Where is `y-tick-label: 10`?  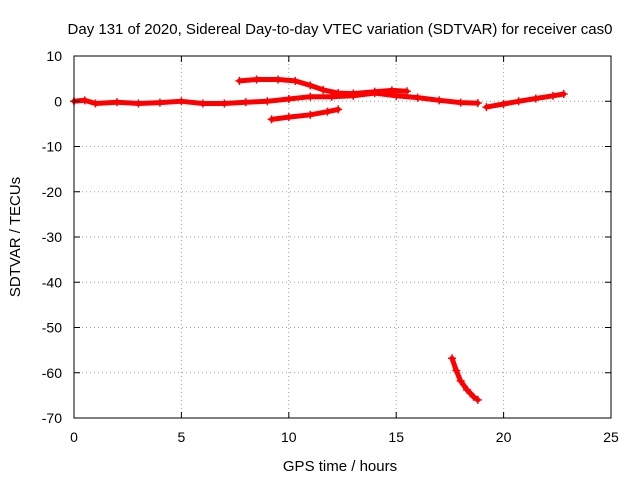
y-tick-label: 10 is located at coordinates (54, 56).